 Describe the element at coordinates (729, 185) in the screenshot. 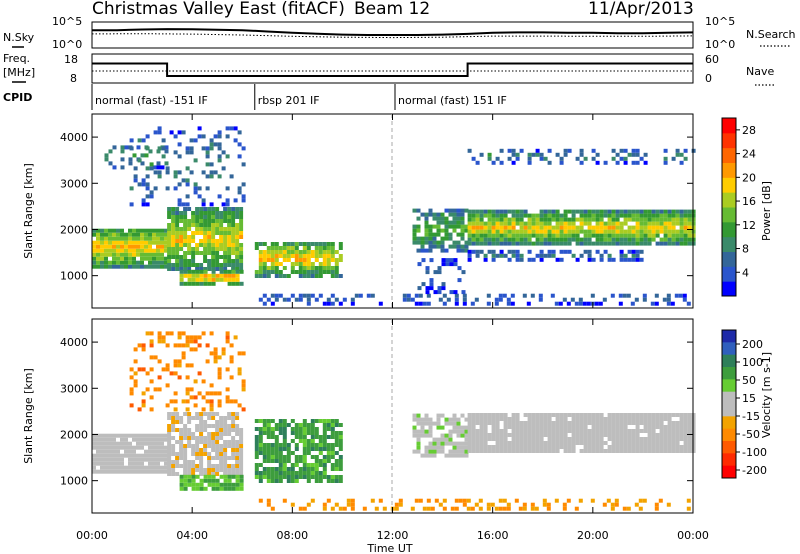

I see `power-cbar-swatch` at that location.